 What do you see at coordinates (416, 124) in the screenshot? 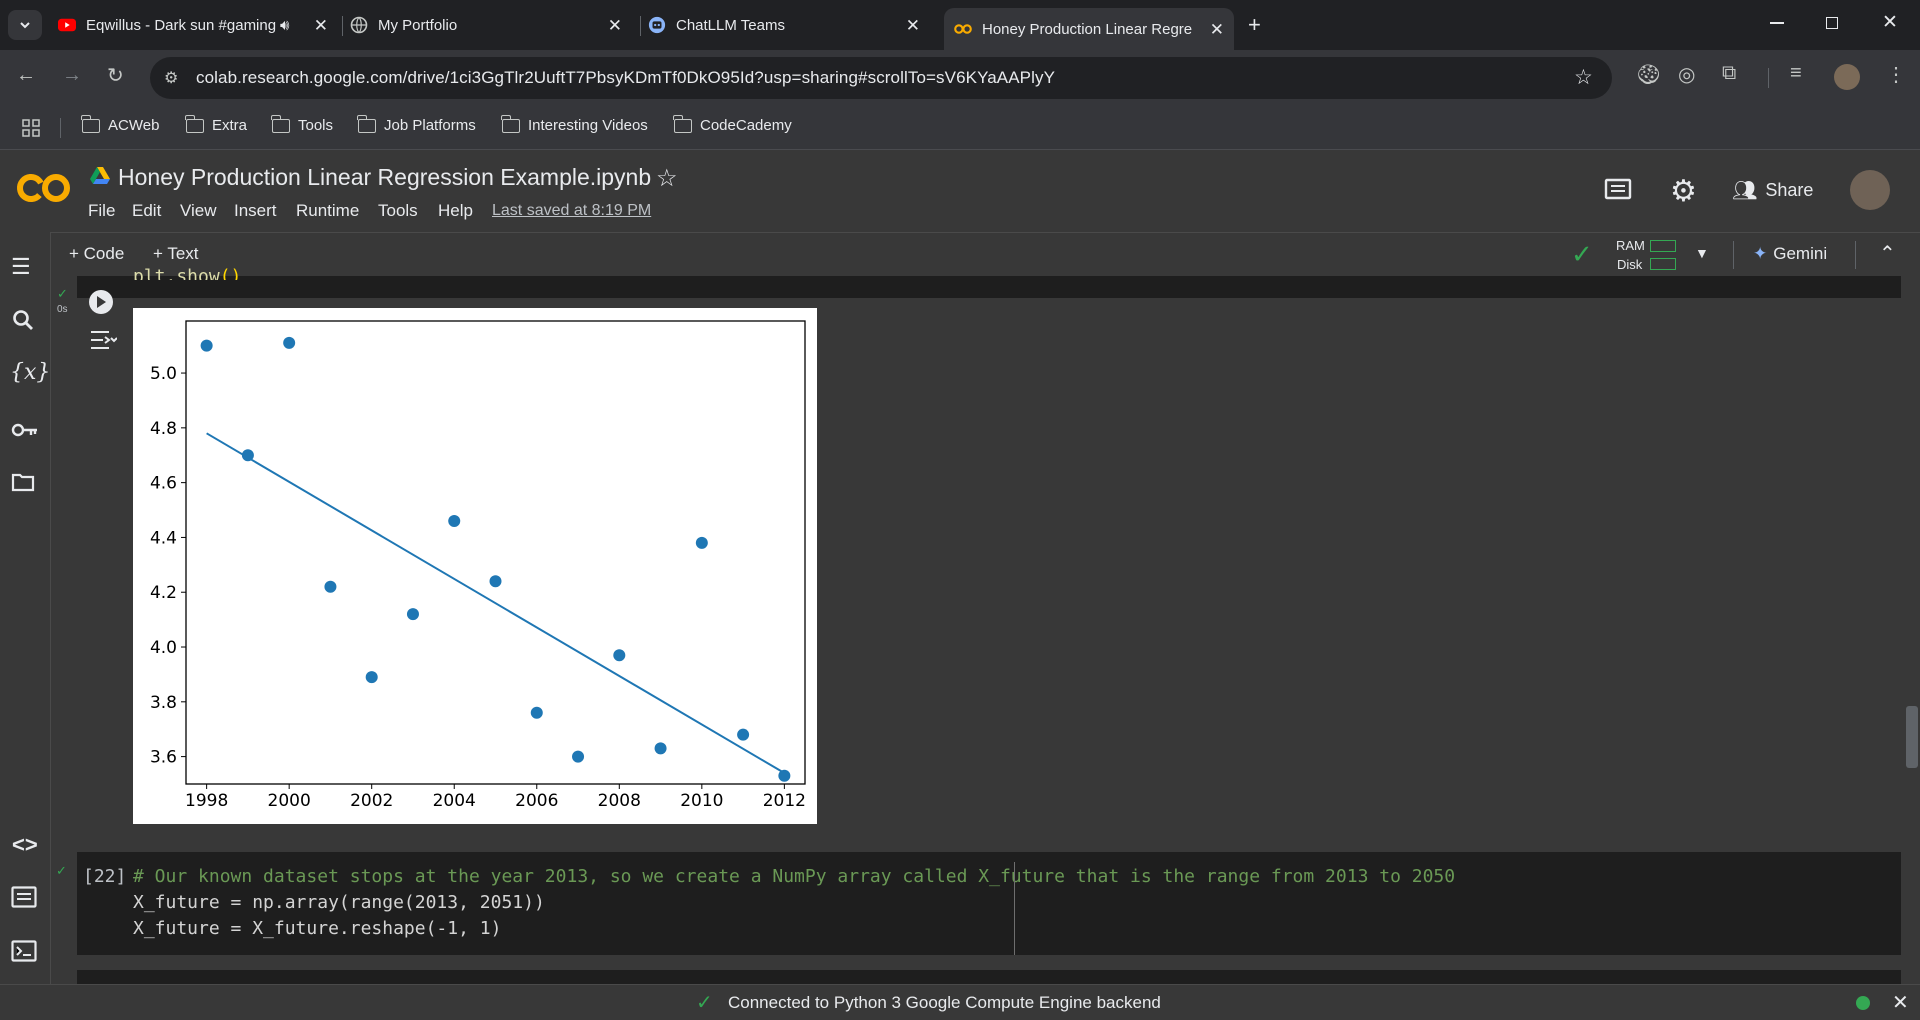
I see `bookmark-job-platforms: Job Platforms` at bounding box center [416, 124].